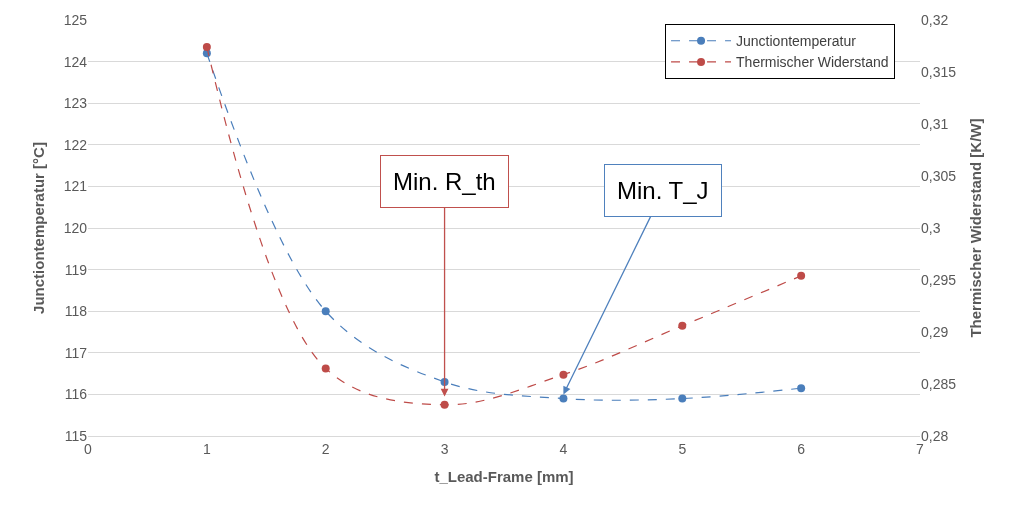 The height and width of the screenshot is (509, 1016). I want to click on y-tick-label: 116, so click(76, 394).